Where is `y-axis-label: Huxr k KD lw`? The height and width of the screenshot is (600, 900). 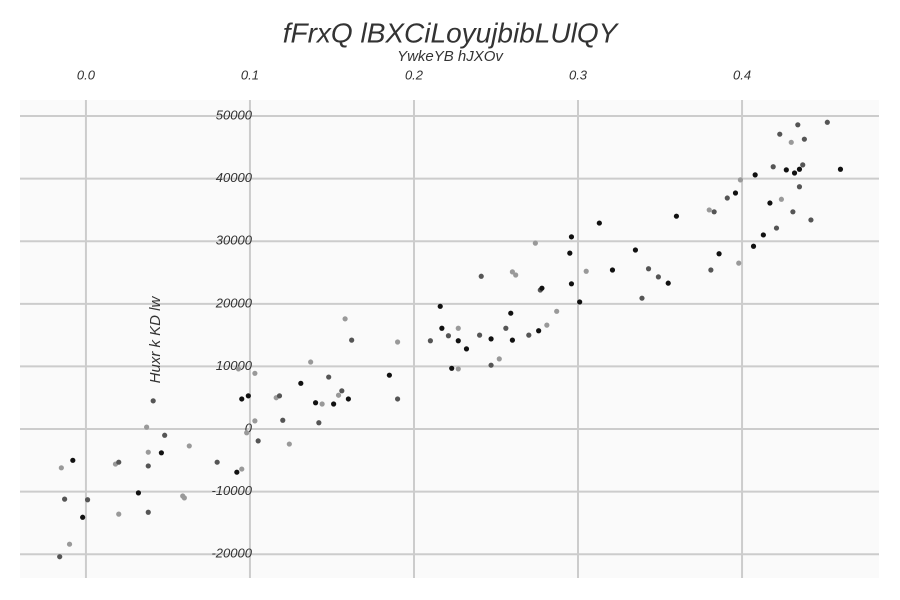 y-axis-label: Huxr k KD lw is located at coordinates (155, 340).